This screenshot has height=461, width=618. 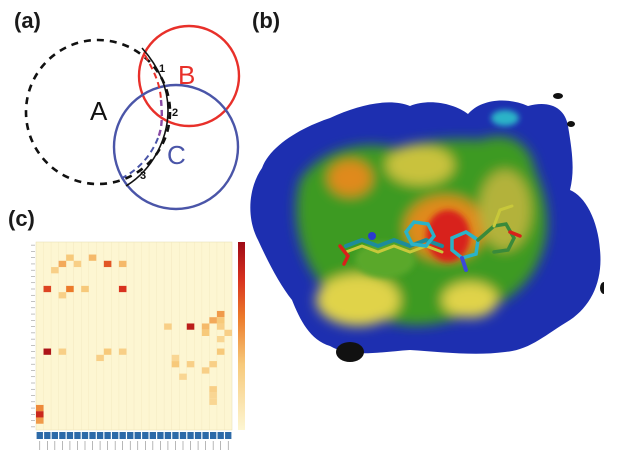 What do you see at coordinates (350, 178) in the screenshot?
I see `surface-orange-left` at bounding box center [350, 178].